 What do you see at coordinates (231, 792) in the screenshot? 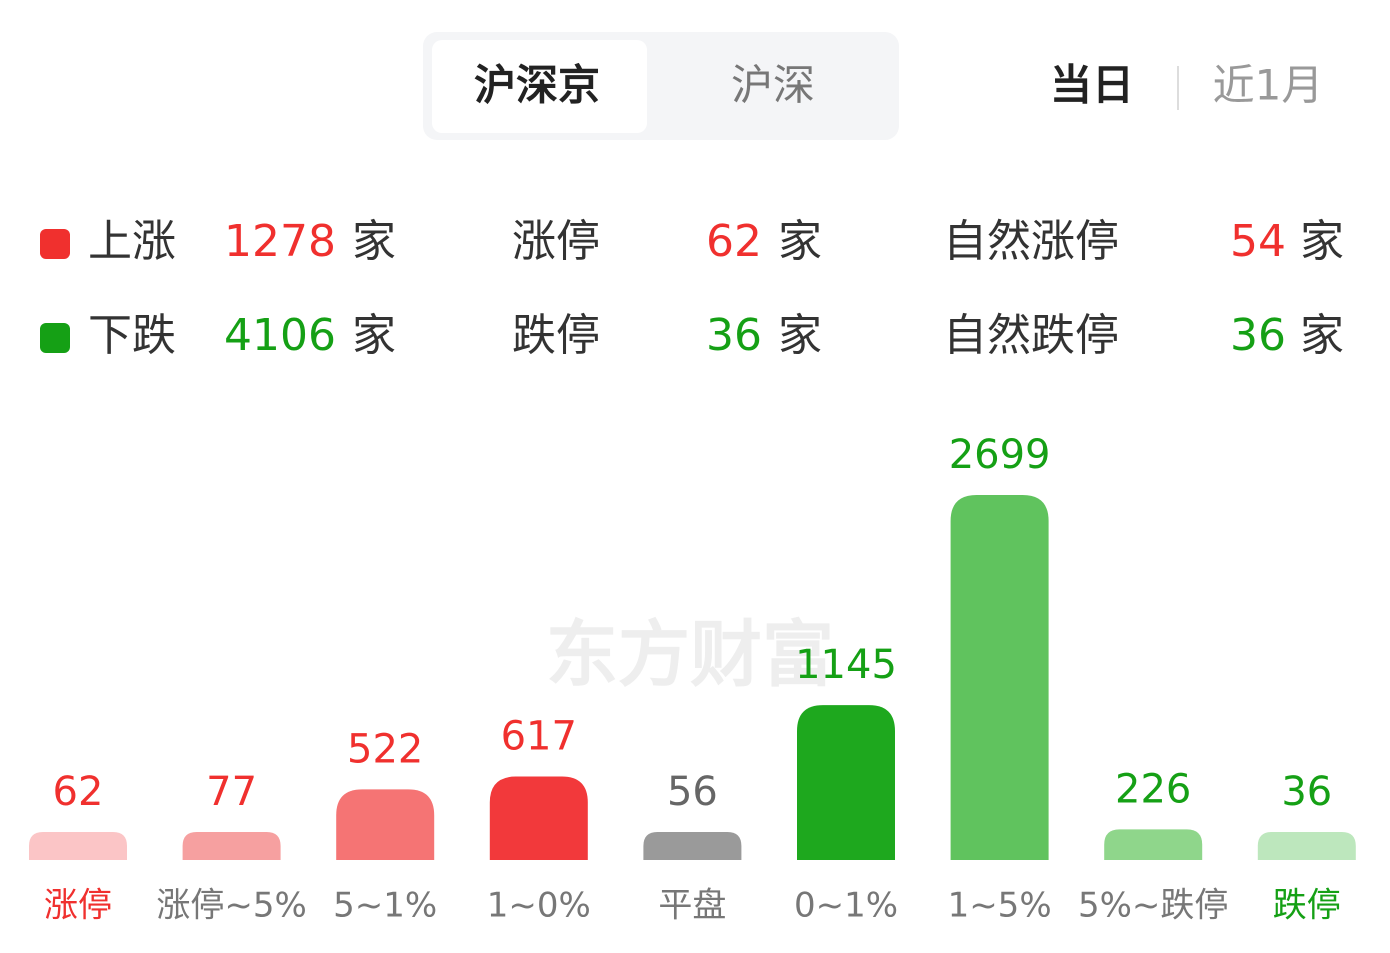
I see `value-label: 77` at bounding box center [231, 792].